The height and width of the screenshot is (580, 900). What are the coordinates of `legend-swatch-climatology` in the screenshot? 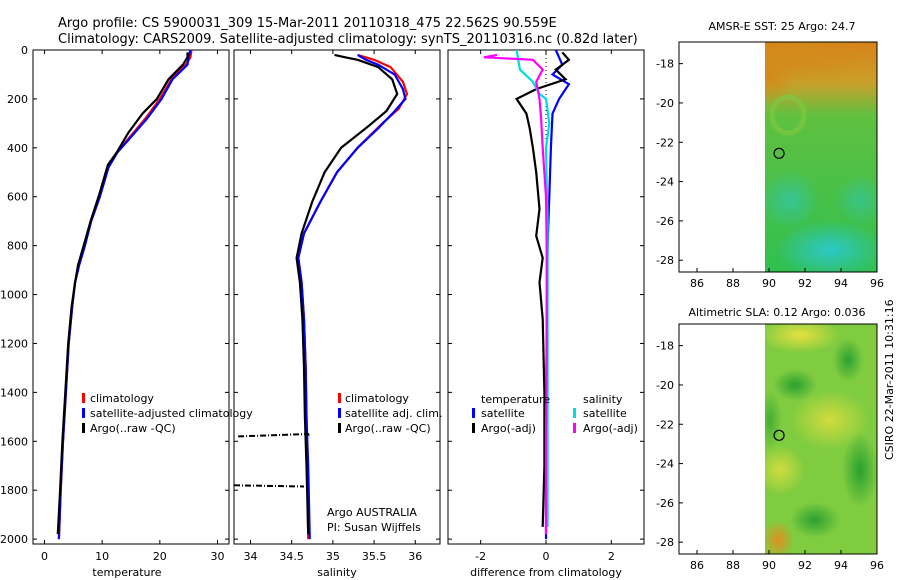 It's located at (83, 398).